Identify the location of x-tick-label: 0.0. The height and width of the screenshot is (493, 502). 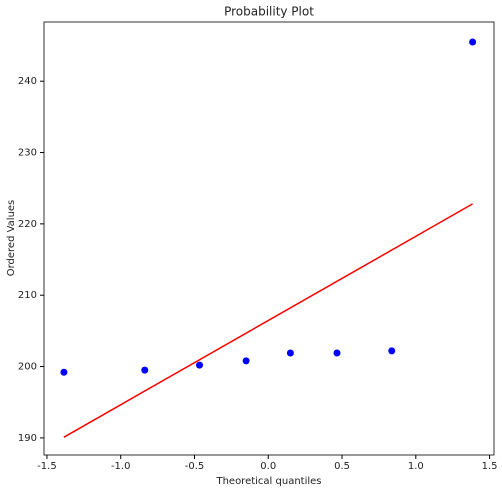
(268, 466).